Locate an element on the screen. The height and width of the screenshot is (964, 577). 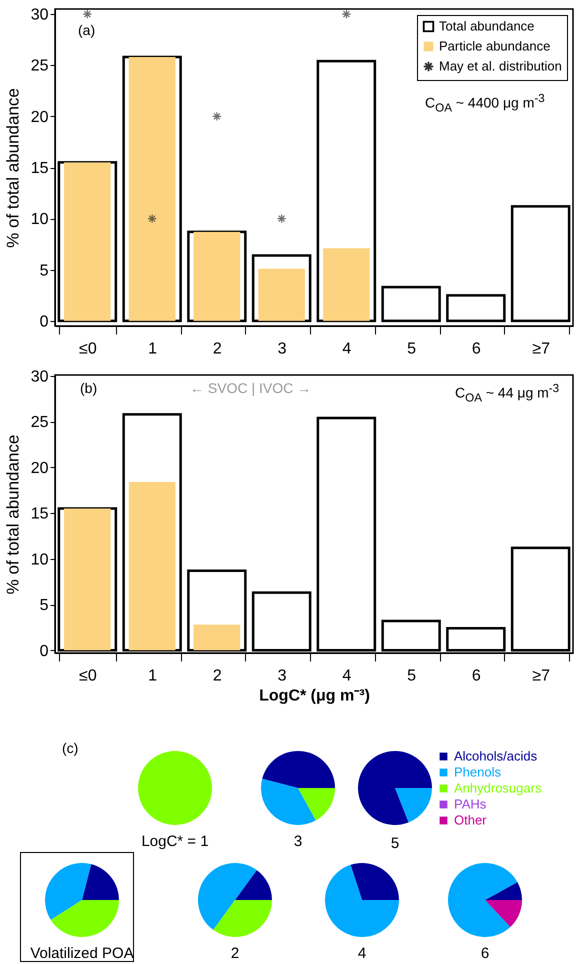
annotation: (b) is located at coordinates (89, 388).